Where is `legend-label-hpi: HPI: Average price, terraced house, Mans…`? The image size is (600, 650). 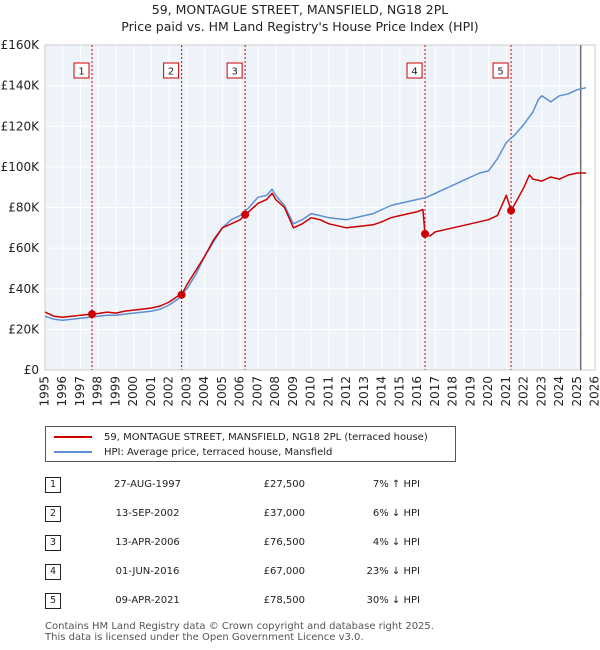
legend-label-hpi: HPI: Average price, terraced house, Mans… is located at coordinates (218, 452).